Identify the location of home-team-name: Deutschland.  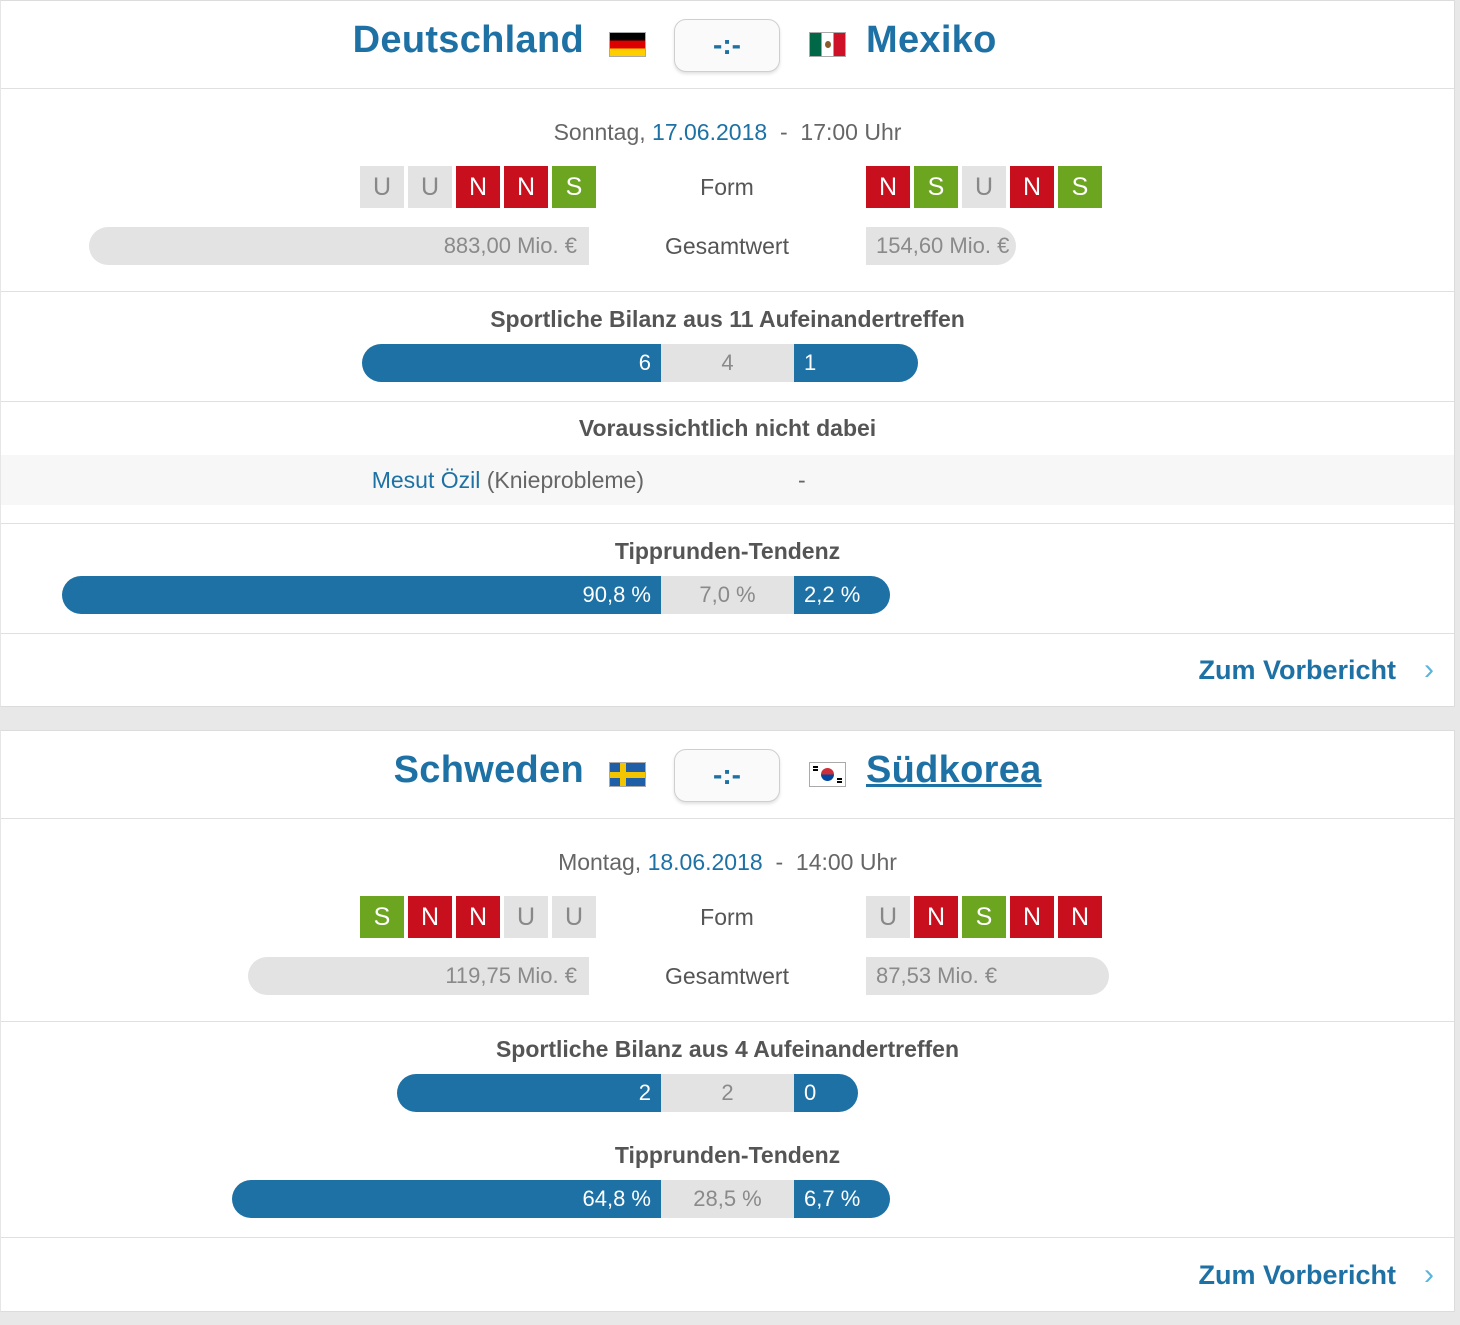
(468, 40).